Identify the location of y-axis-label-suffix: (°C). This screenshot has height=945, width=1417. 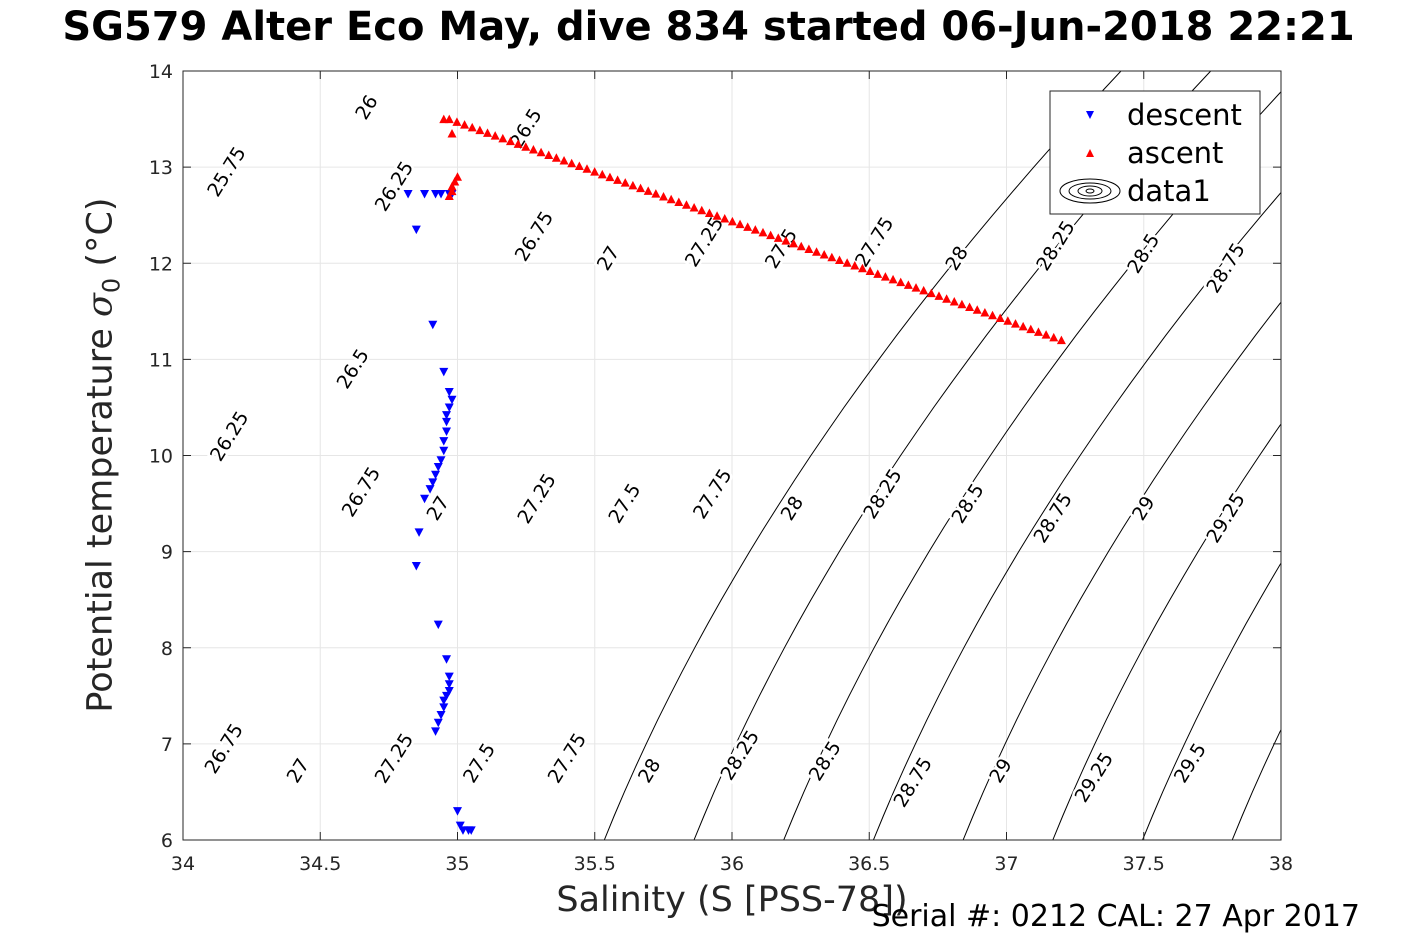
(100, 237).